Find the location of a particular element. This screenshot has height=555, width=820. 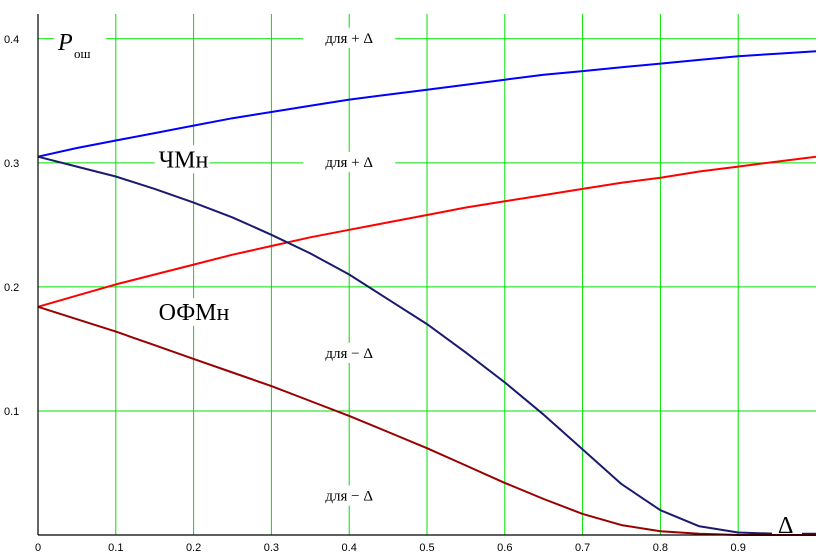

y-axis-label-subscript: ош is located at coordinates (82, 53).